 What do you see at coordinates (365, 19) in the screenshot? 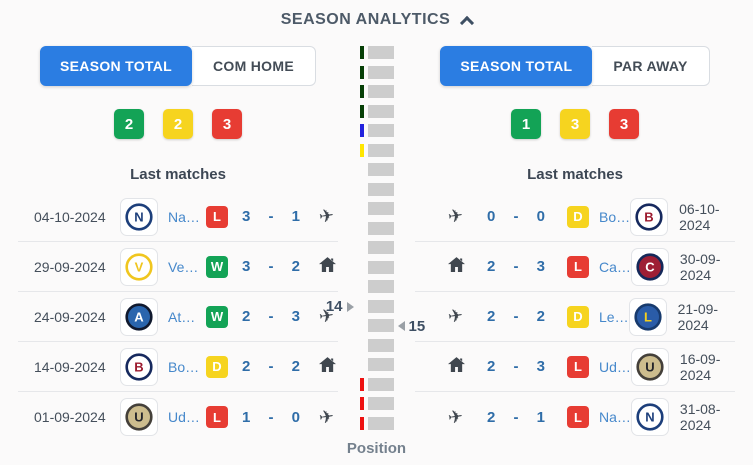
I see `page-title: SEASON ANALYTICS` at bounding box center [365, 19].